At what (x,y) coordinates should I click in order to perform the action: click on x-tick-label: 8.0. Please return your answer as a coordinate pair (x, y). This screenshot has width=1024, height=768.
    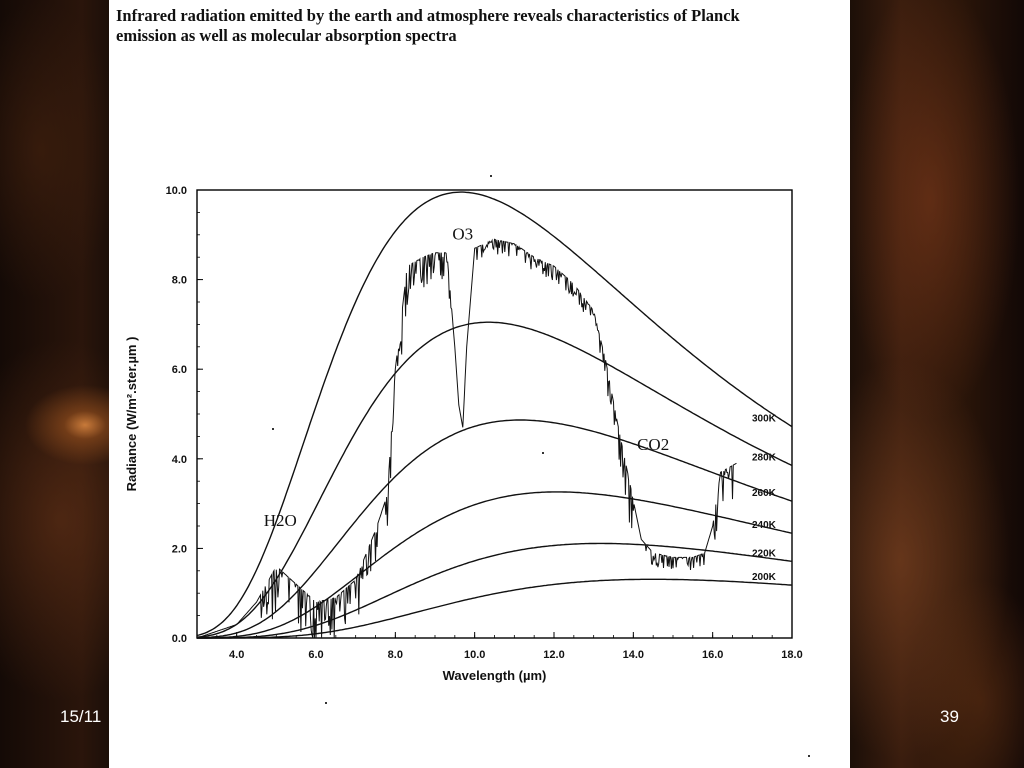
    Looking at the image, I should click on (395, 655).